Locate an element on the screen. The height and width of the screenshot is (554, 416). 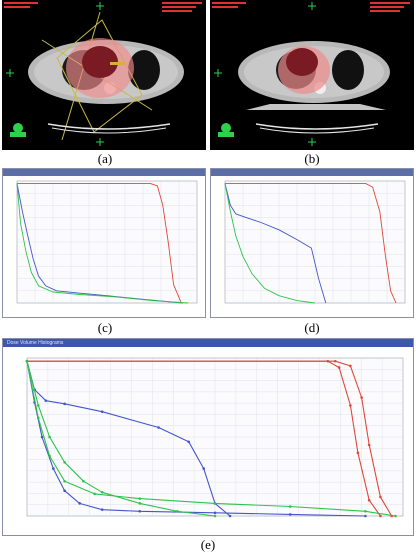
caption-e: (e) is located at coordinates (208, 544).